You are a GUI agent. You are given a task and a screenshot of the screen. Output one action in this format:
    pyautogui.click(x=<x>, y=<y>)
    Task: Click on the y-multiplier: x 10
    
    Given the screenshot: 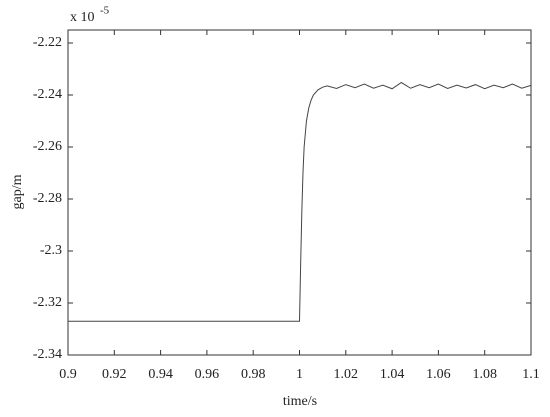 What is the action you would take?
    pyautogui.click(x=82, y=17)
    